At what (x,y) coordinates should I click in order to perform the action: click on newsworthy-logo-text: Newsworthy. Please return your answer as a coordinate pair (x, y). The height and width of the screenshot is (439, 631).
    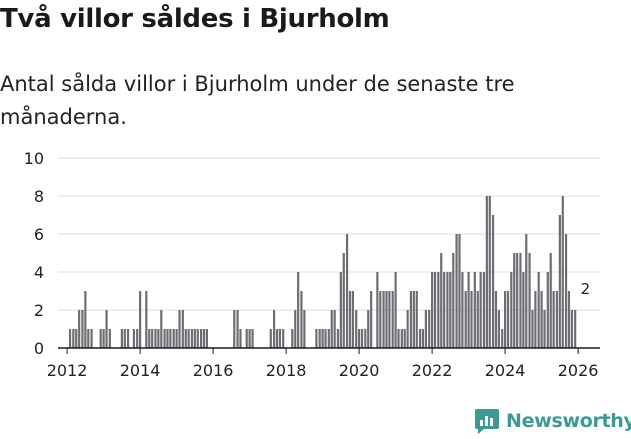
    Looking at the image, I should click on (568, 421).